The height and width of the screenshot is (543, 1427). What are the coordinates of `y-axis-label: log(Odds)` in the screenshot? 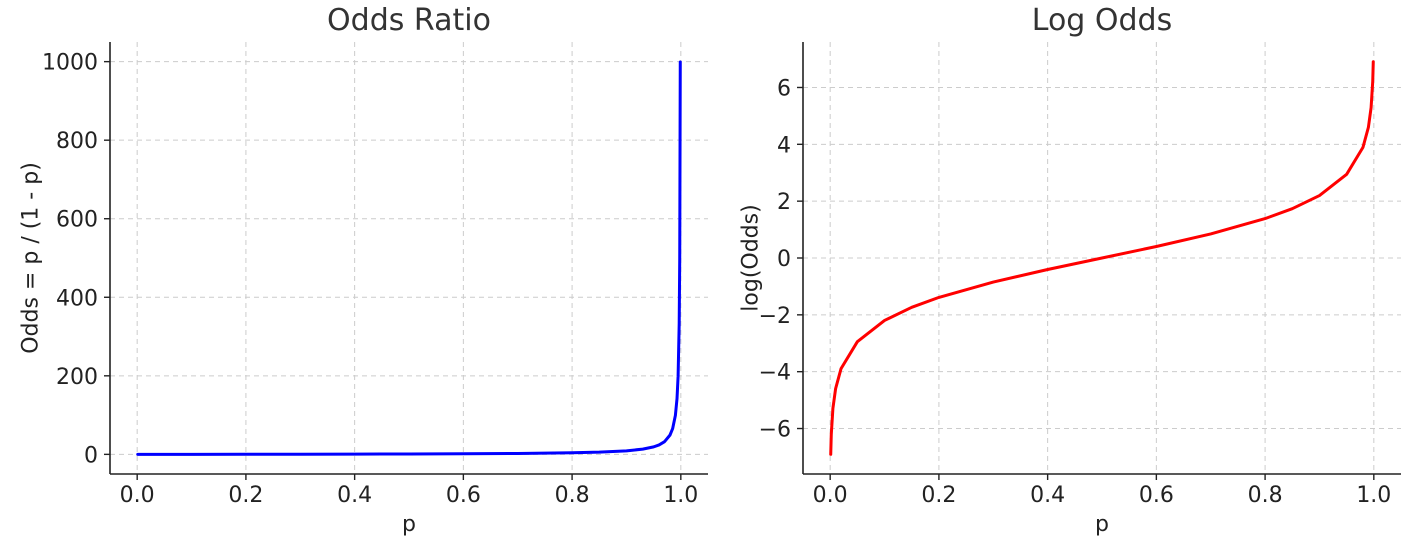 It's located at (751, 257).